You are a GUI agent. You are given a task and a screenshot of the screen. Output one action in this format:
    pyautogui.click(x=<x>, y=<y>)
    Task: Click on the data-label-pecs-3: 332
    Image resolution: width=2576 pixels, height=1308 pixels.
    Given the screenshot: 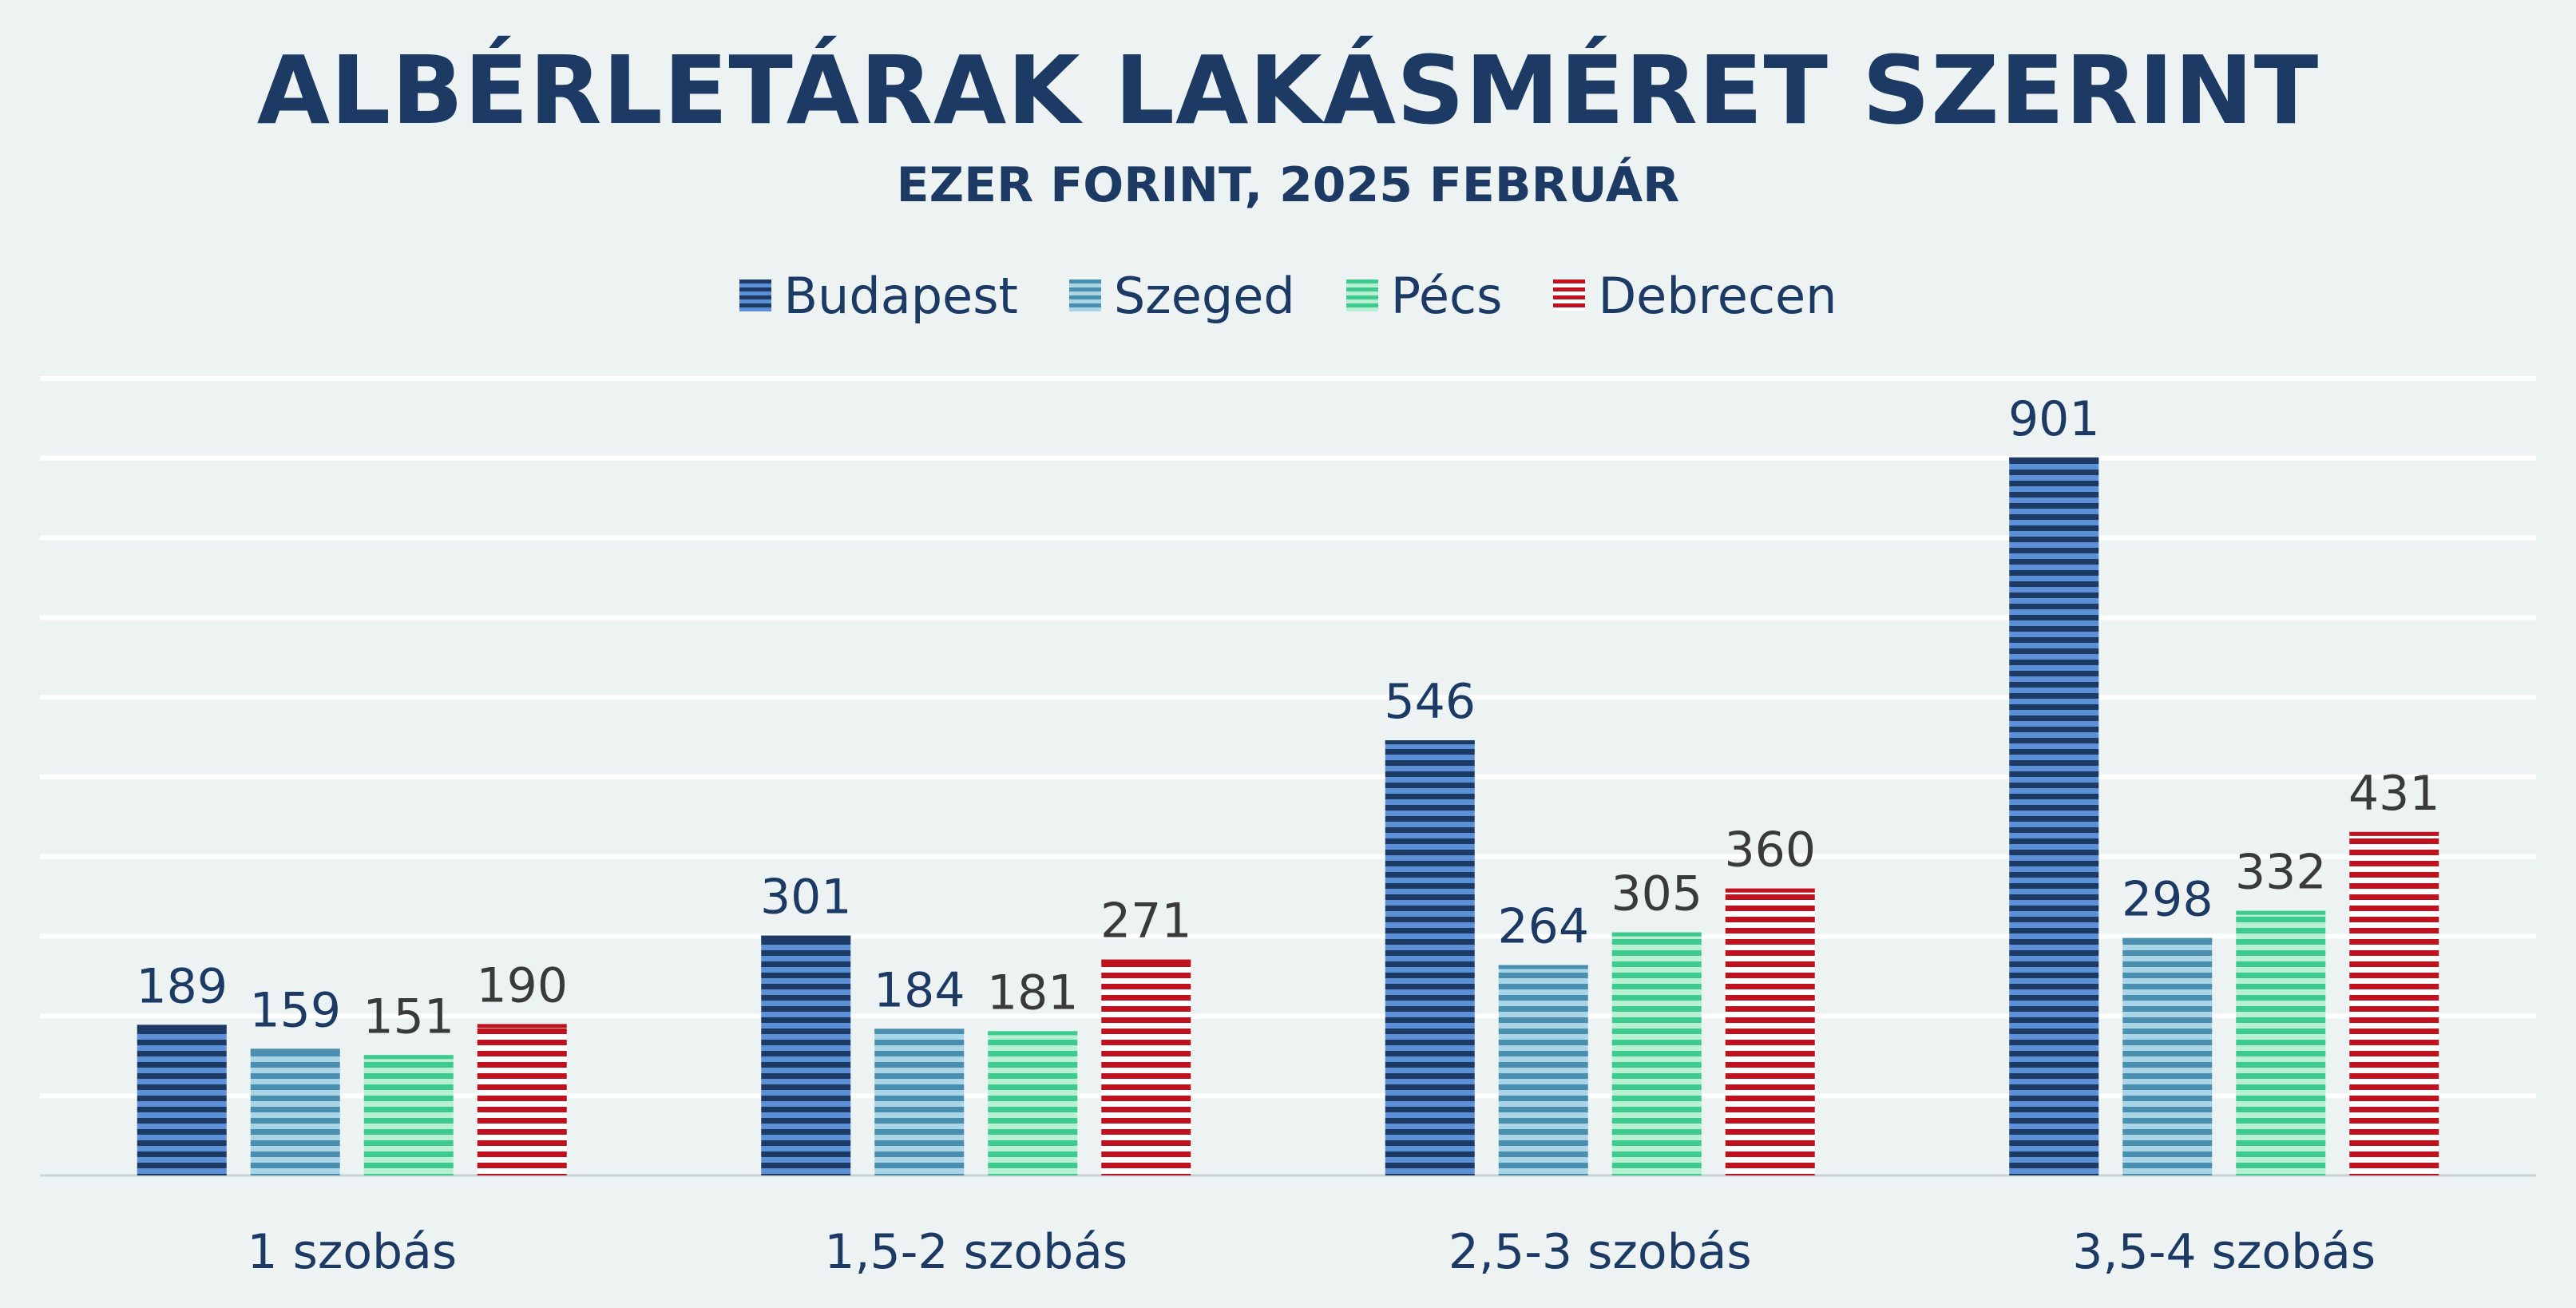 What is the action you would take?
    pyautogui.click(x=2281, y=873)
    